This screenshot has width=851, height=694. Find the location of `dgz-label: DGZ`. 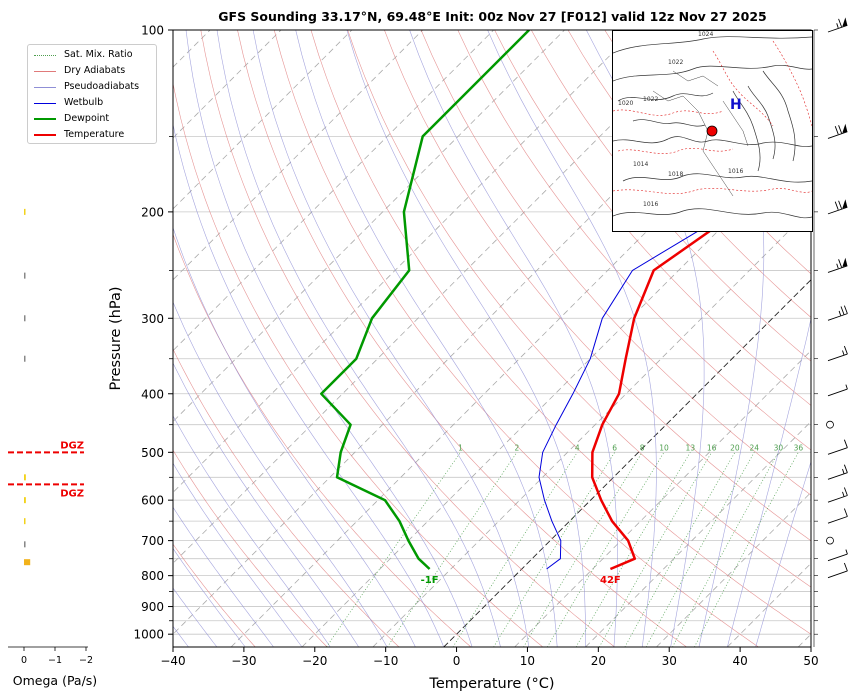

dgz-label: DGZ is located at coordinates (72, 445).